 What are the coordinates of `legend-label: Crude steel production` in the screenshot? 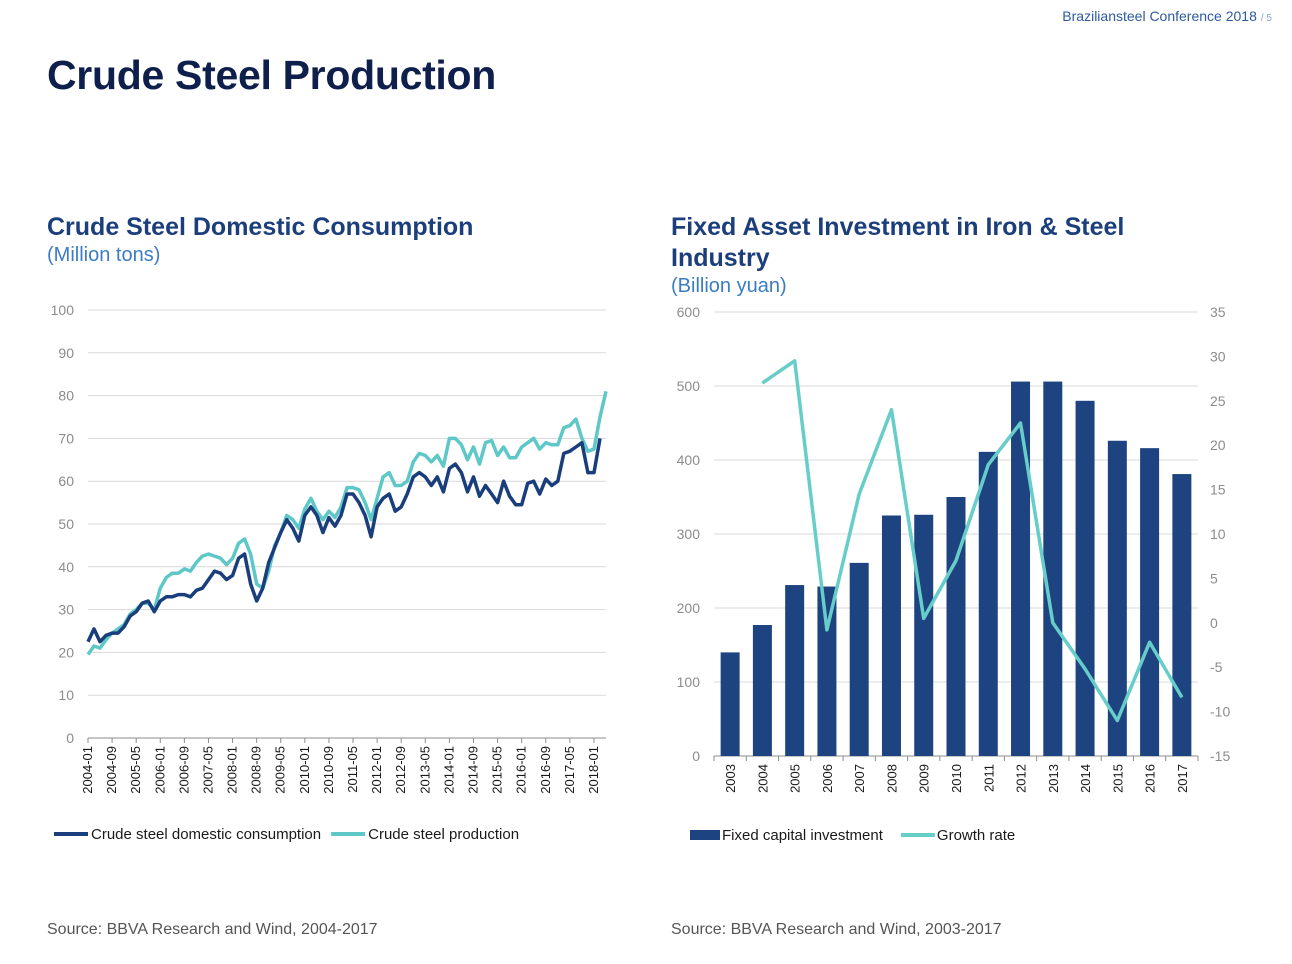 It's located at (443, 834).